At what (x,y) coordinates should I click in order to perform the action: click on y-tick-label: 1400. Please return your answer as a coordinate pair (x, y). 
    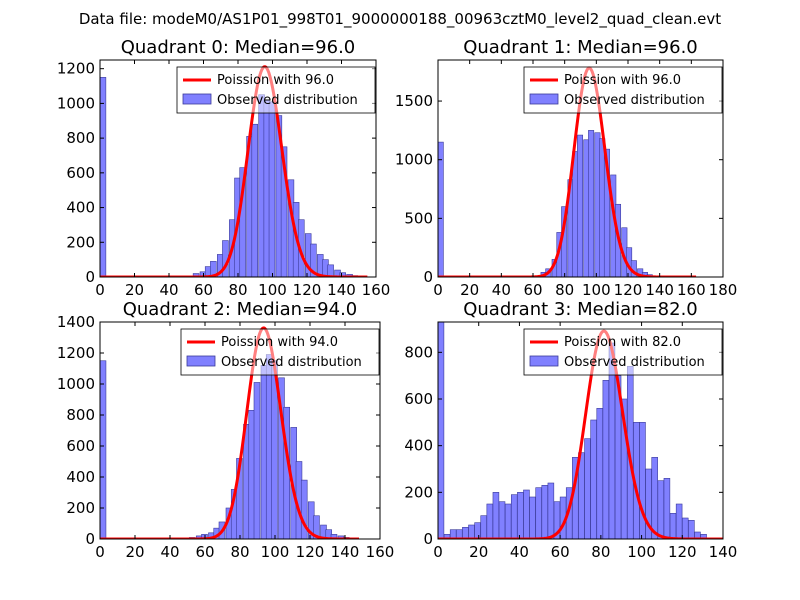
    Looking at the image, I should click on (76, 322).